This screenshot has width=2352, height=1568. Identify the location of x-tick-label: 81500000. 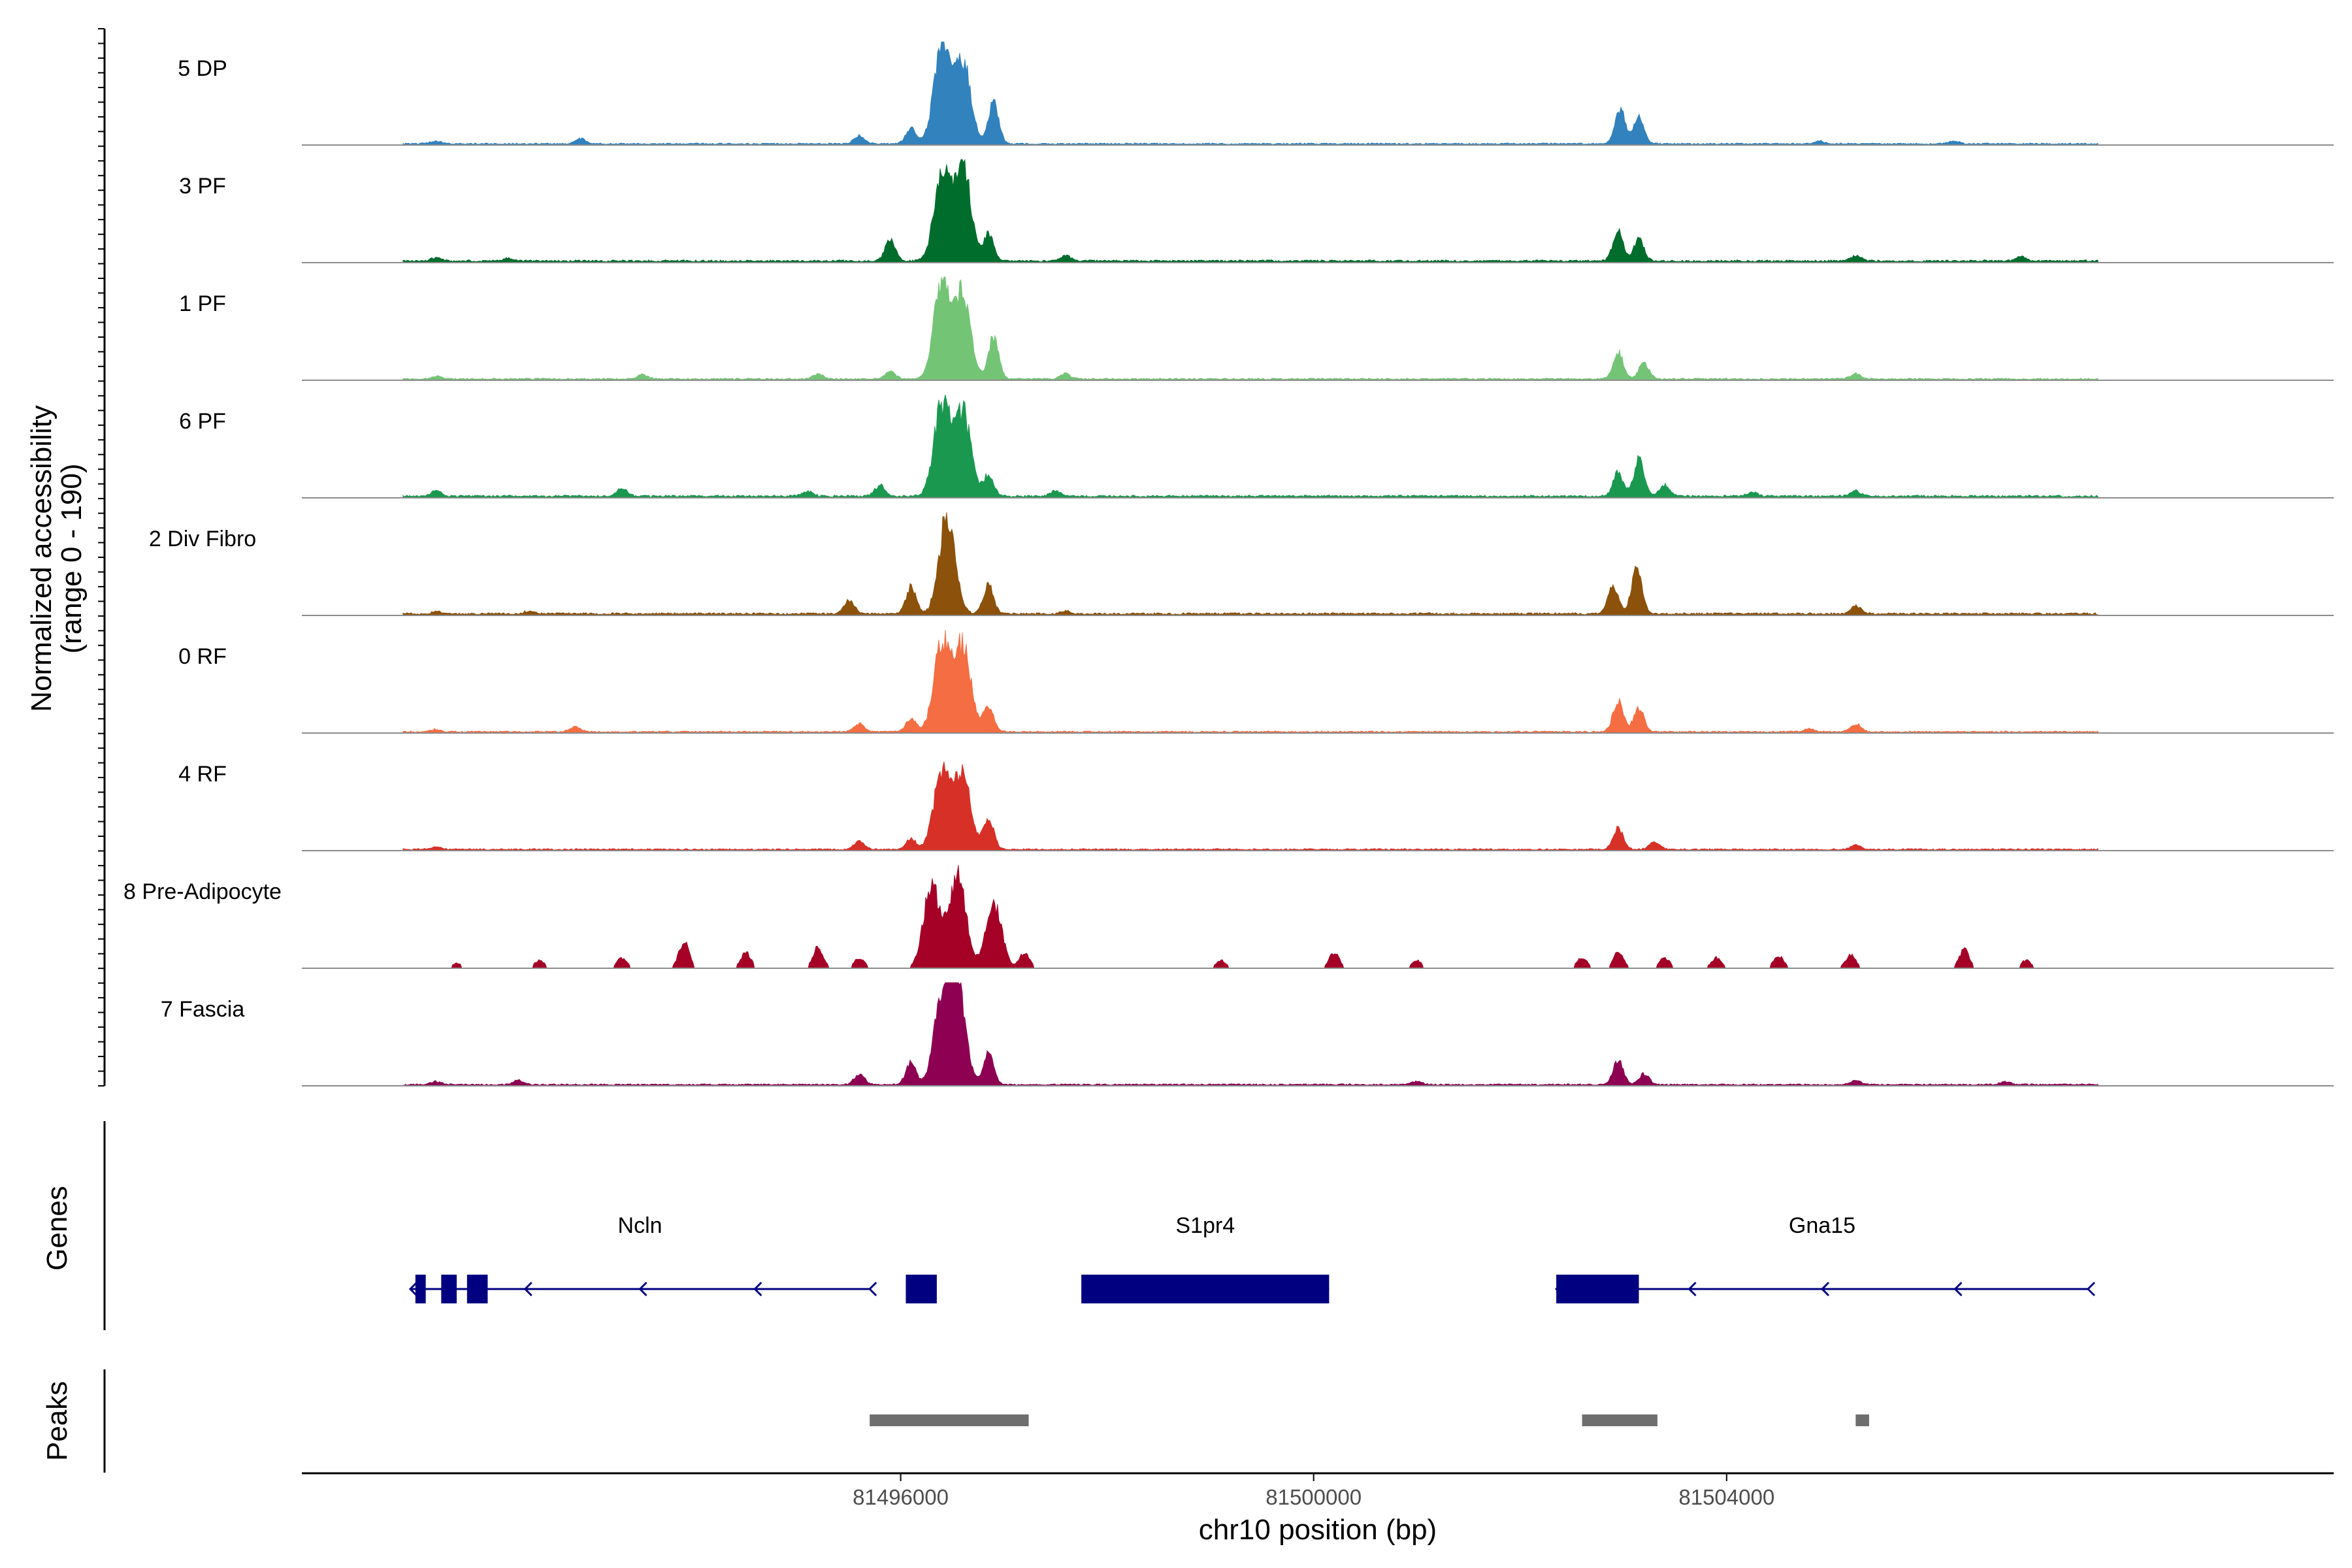
(1314, 1497).